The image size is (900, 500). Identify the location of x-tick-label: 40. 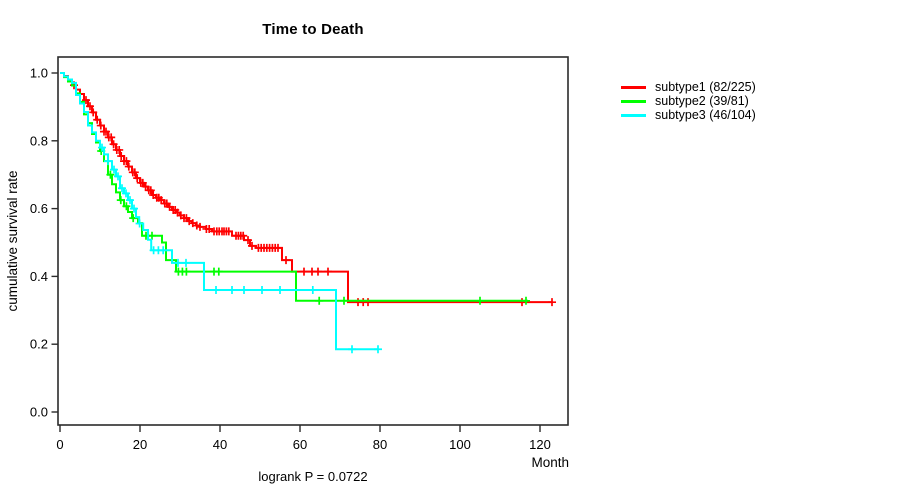
(220, 444).